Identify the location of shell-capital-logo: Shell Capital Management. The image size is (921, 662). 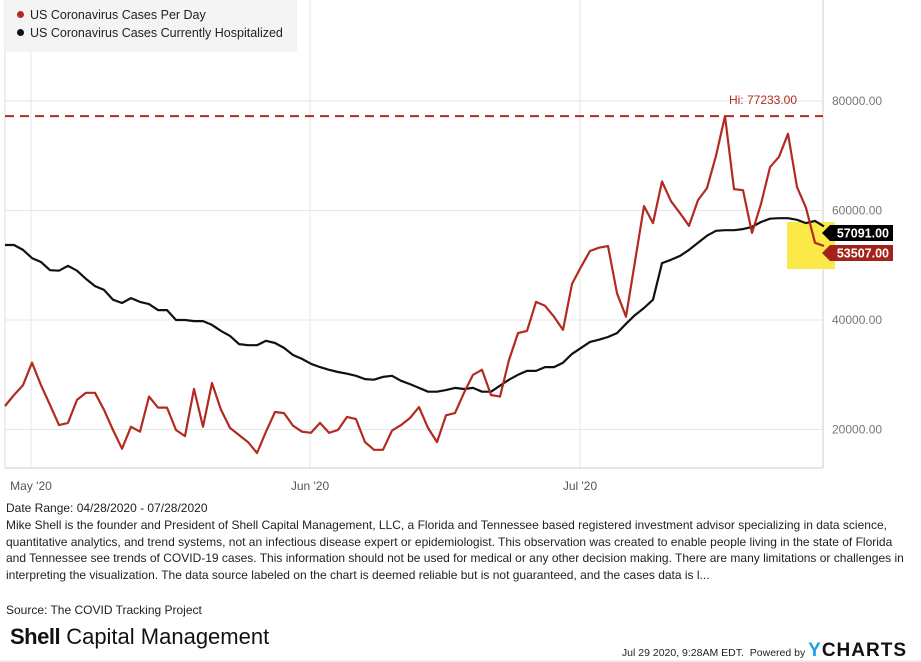
(139, 637).